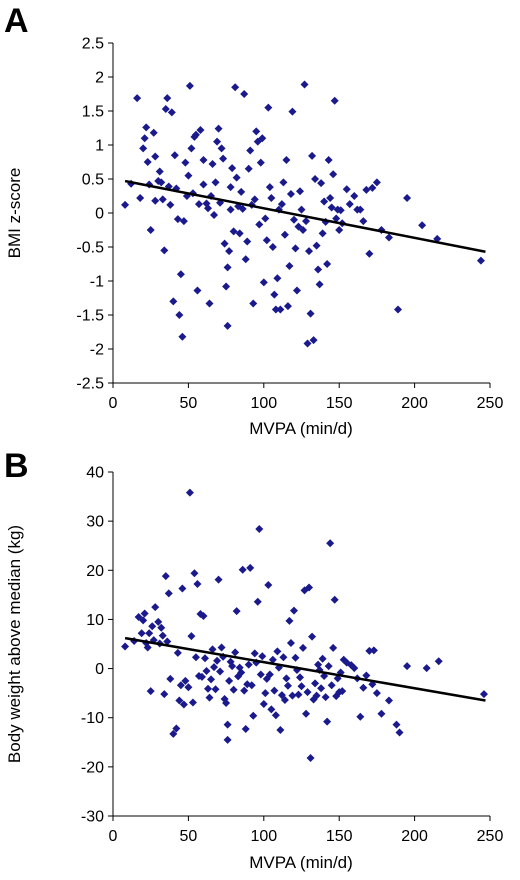 The width and height of the screenshot is (520, 880). Describe the element at coordinates (113, 403) in the screenshot. I see `panel-a-x-tick-label: 0` at that location.